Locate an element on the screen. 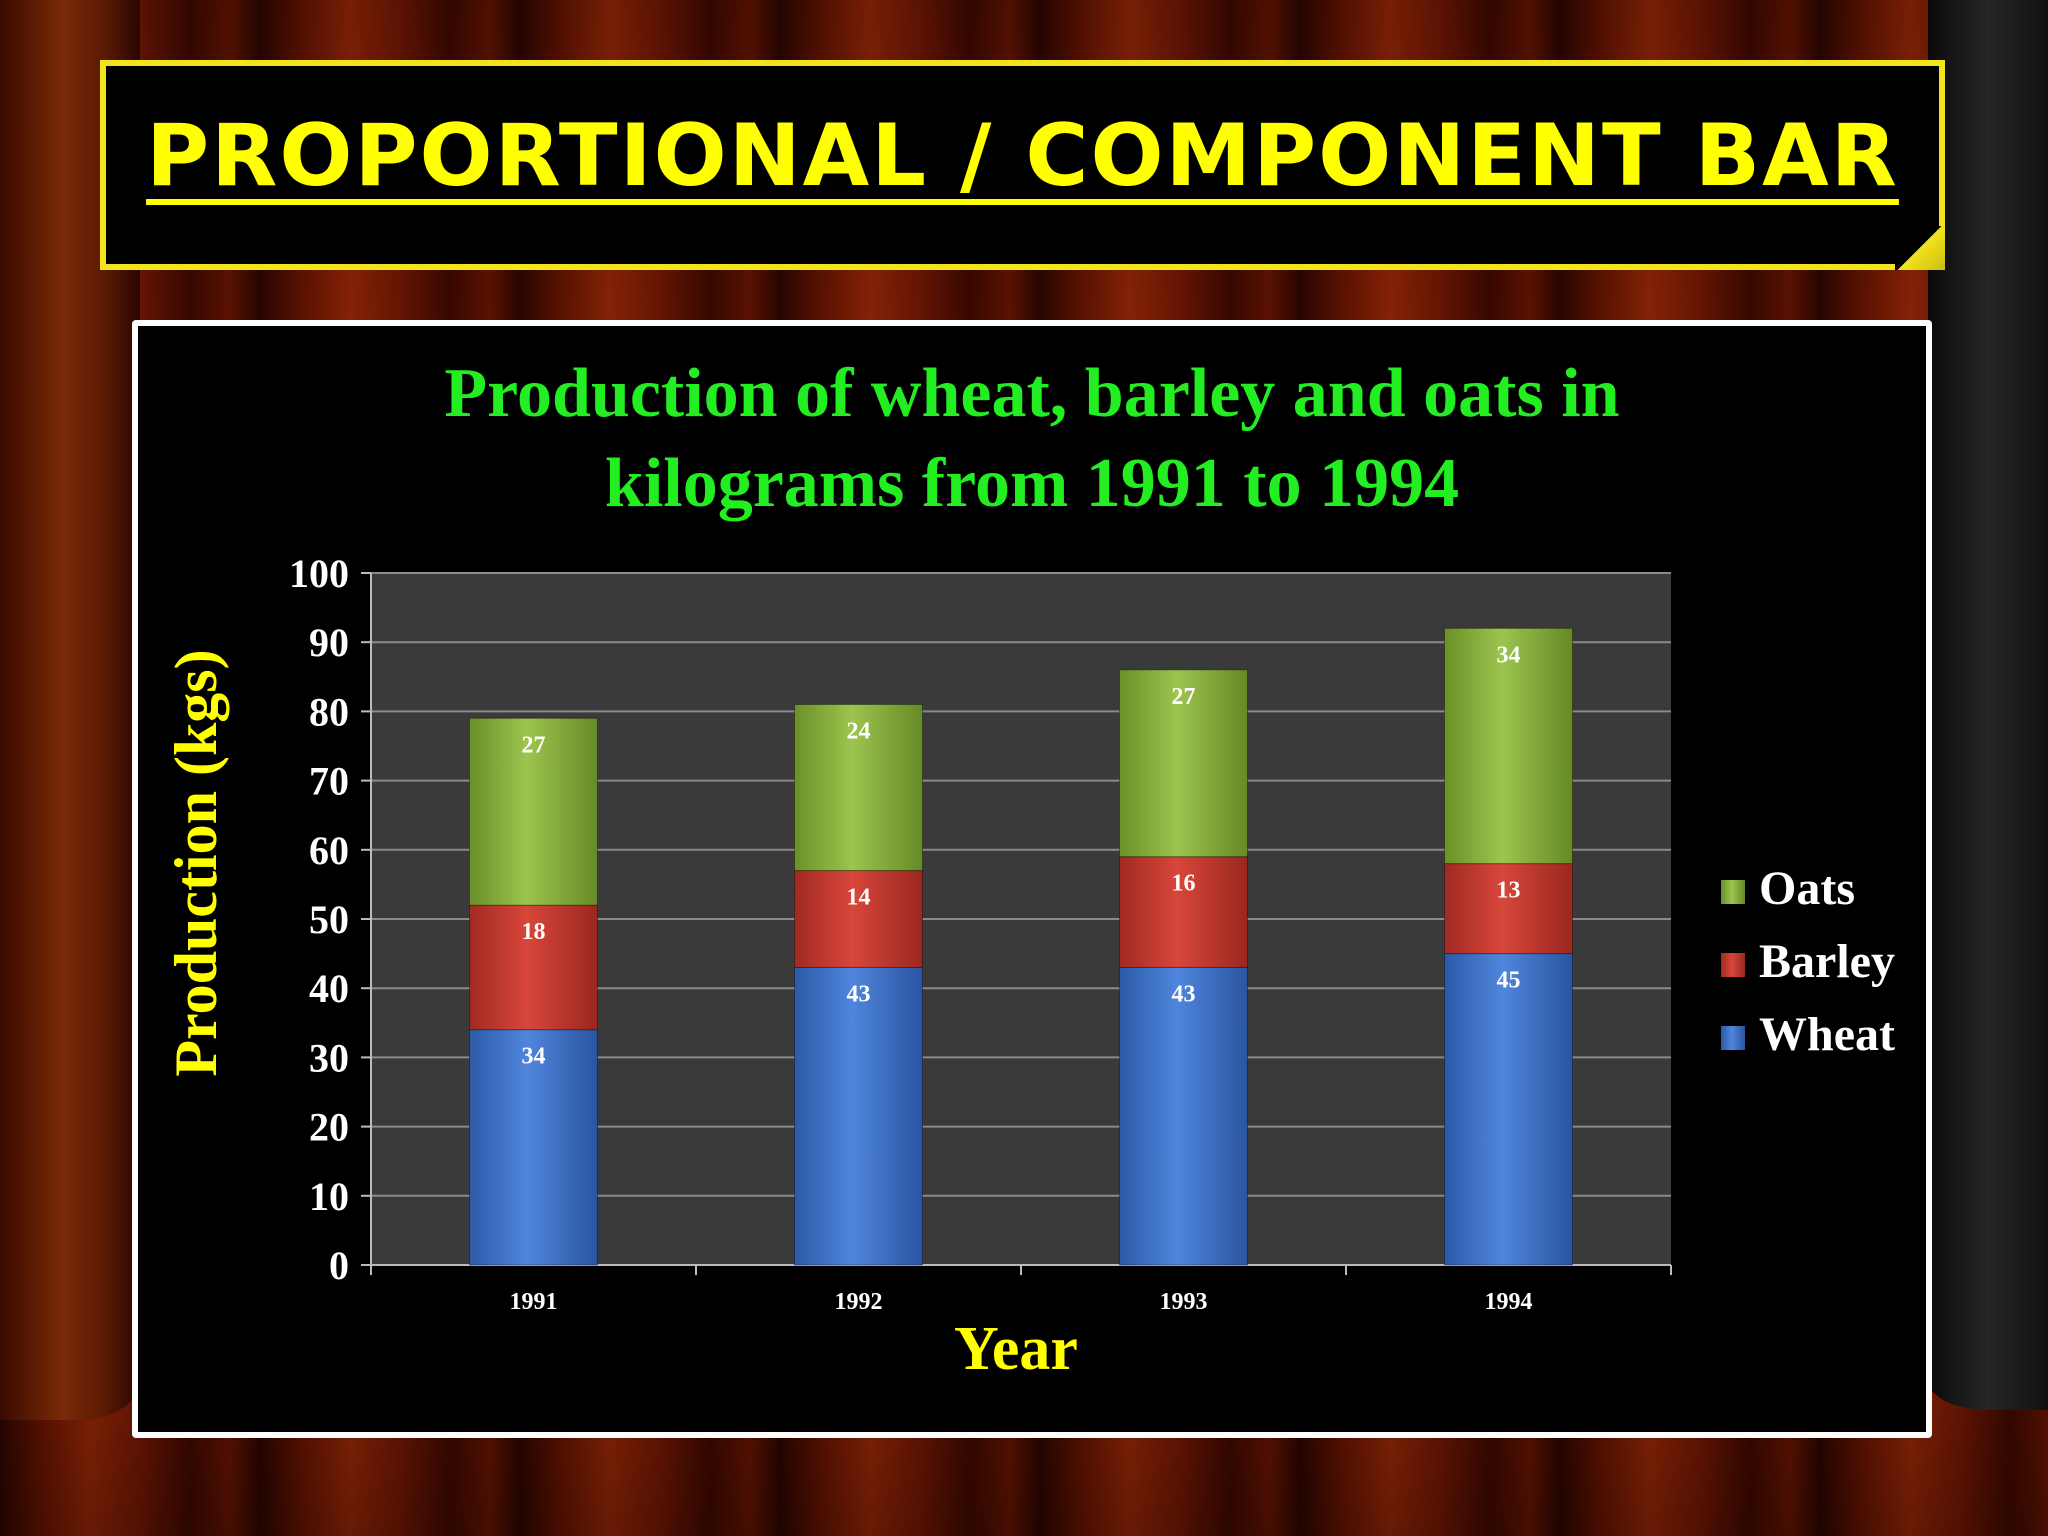  bar-wheat-1992 is located at coordinates (858, 1116).